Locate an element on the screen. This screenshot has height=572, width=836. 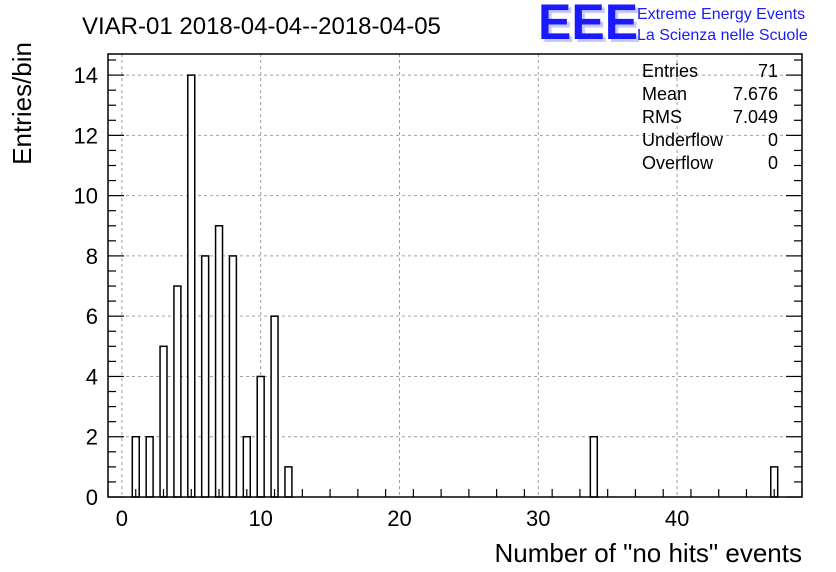
y-tick-label: 14 is located at coordinates (86, 75).